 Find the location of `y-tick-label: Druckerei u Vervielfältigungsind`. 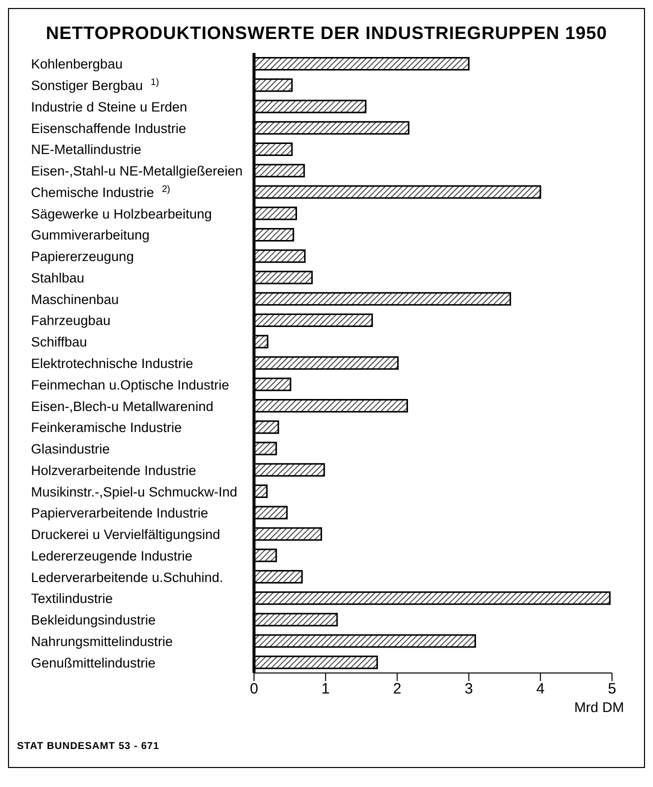

y-tick-label: Druckerei u Vervielfältigungsind is located at coordinates (125, 534).